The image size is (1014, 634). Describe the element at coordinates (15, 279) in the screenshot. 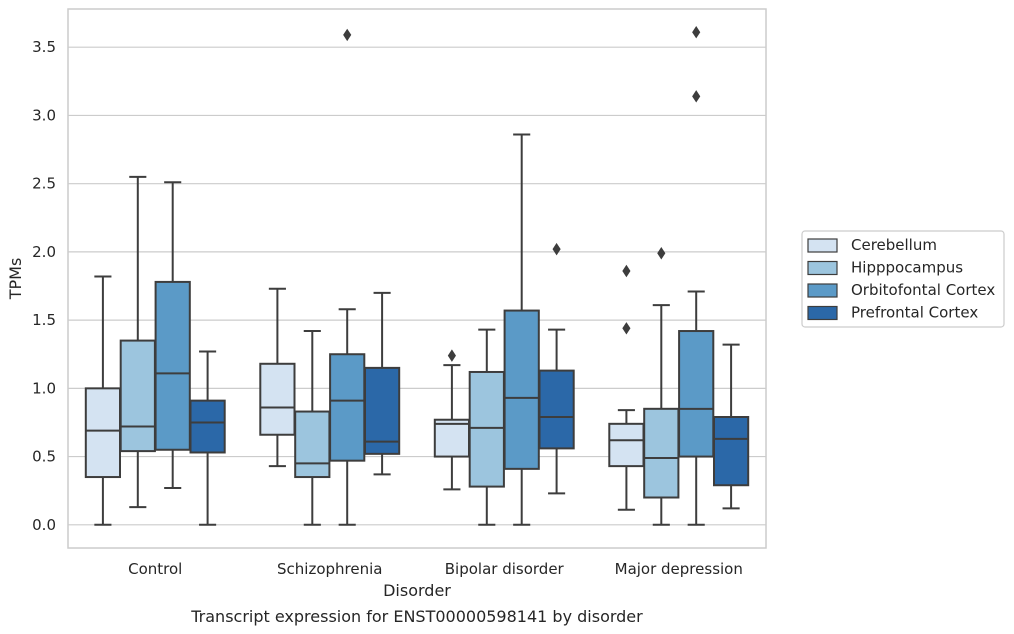

I see `y-axis-label: TPMs` at that location.